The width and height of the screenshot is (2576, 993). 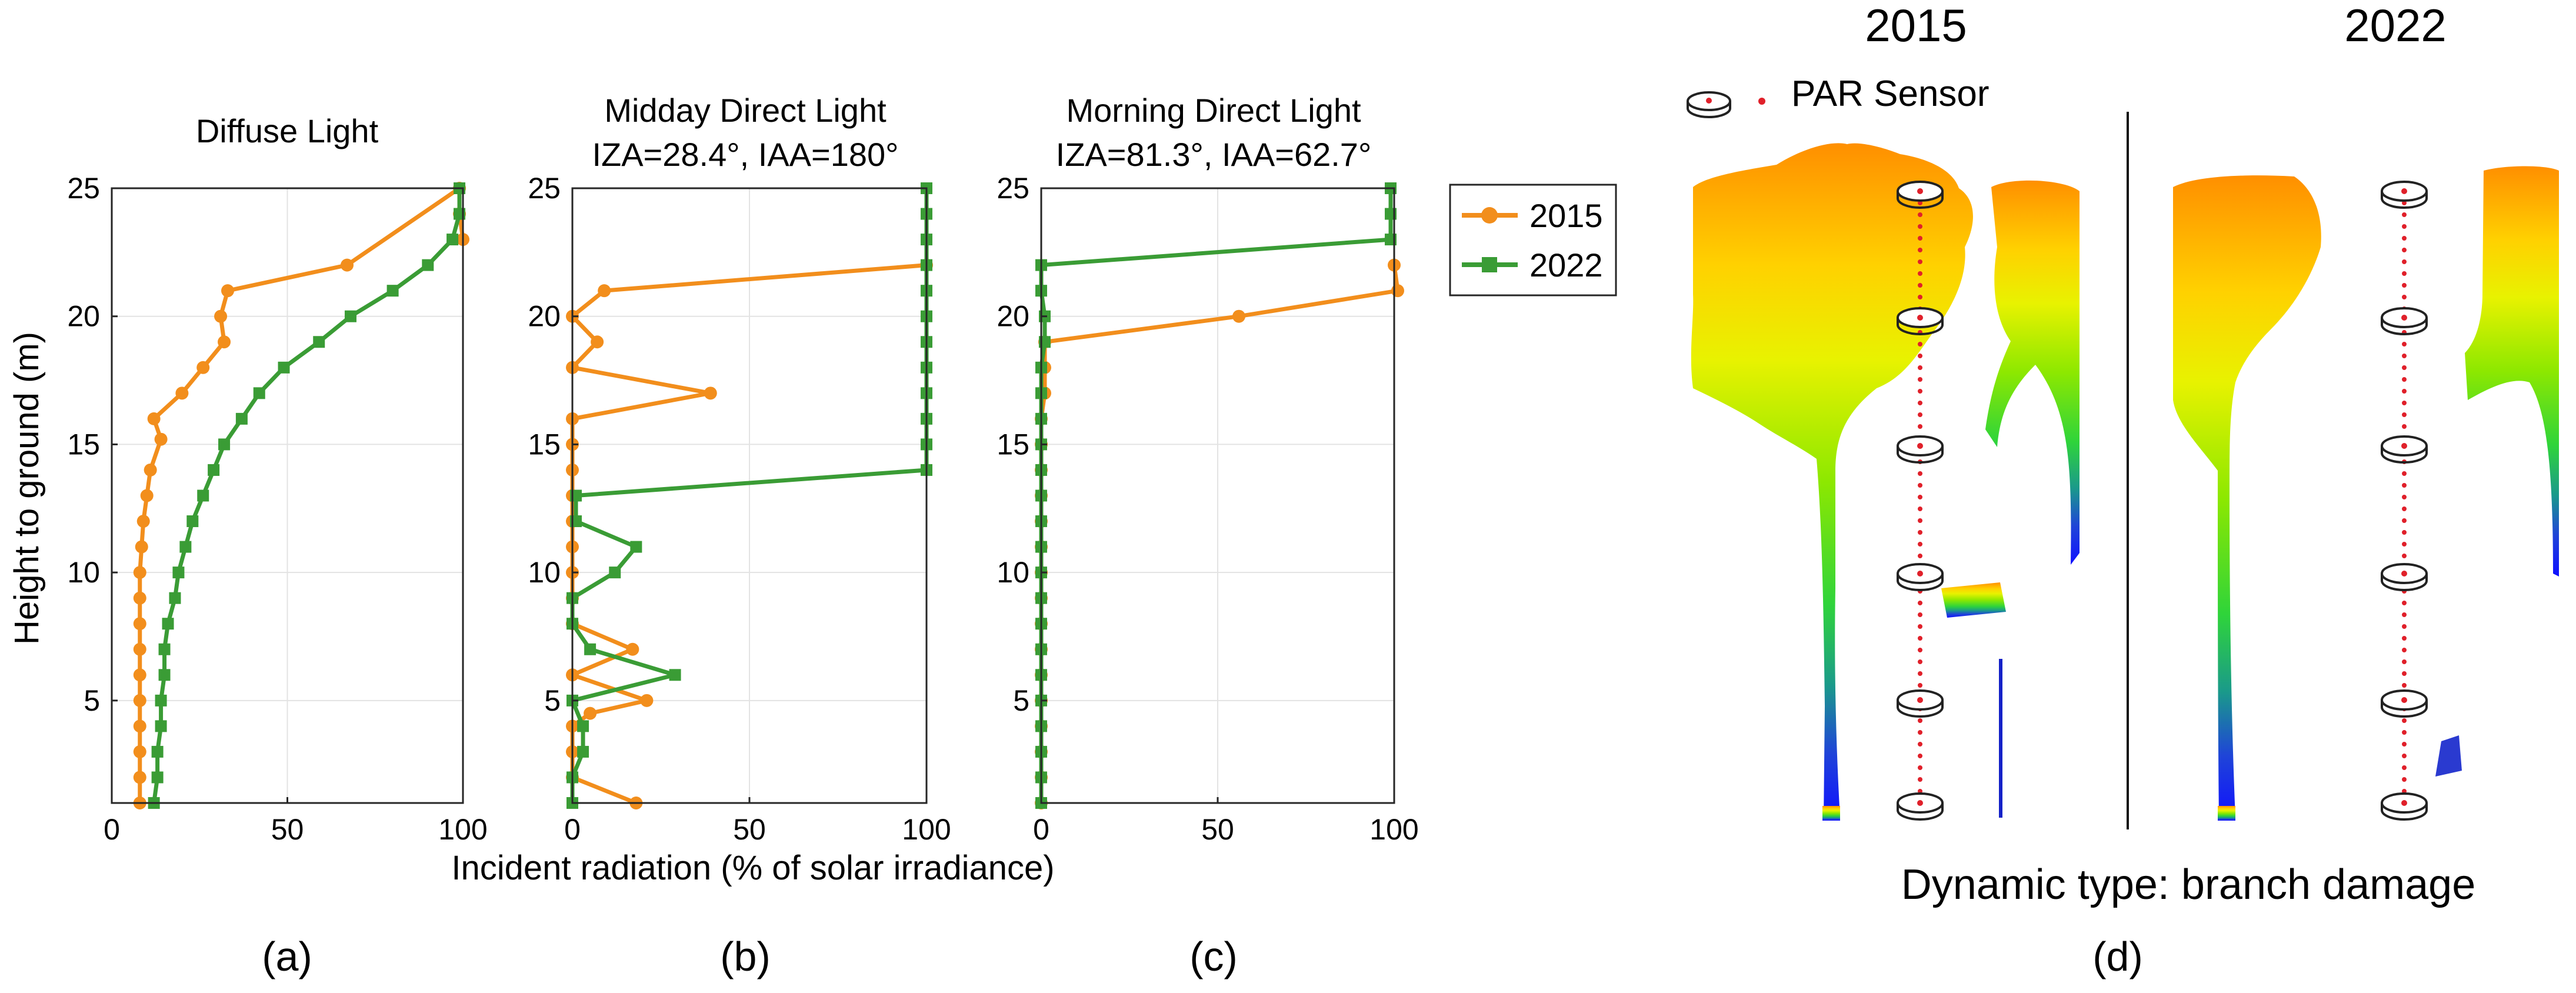 I want to click on series-line-2022, so click(x=1216, y=495).